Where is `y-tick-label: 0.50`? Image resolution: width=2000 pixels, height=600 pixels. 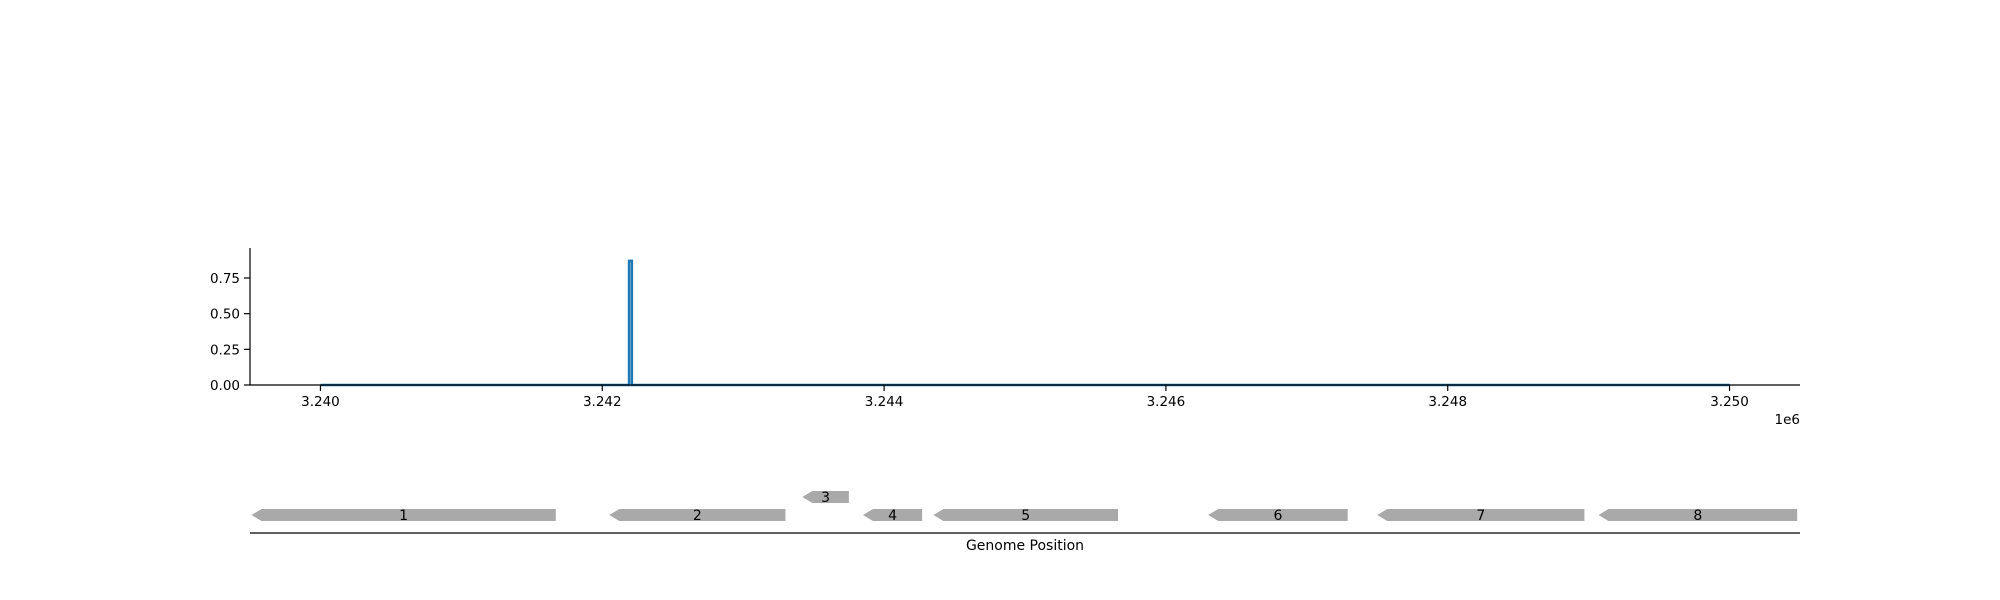
y-tick-label: 0.50 is located at coordinates (225, 315).